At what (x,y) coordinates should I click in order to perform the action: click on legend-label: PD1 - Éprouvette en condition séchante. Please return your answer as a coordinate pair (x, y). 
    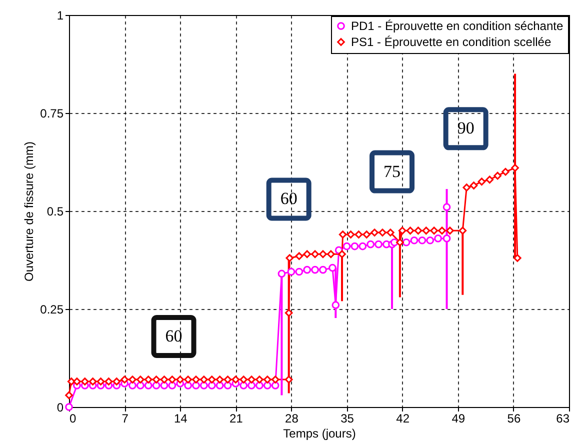
    Looking at the image, I should click on (457, 26).